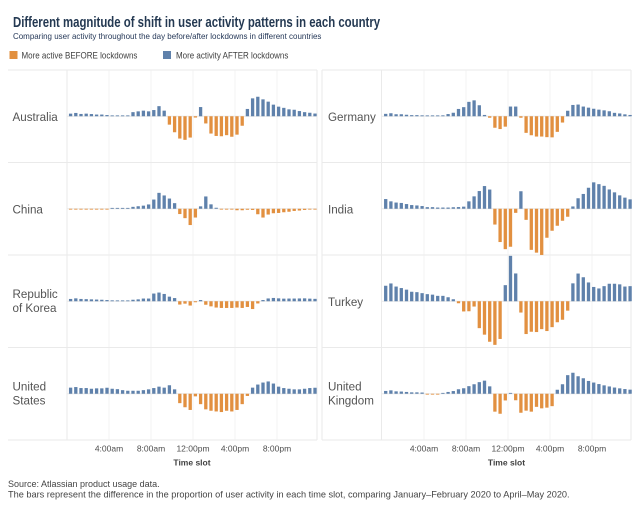 This screenshot has width=640, height=517. Describe the element at coordinates (35, 294) in the screenshot. I see `svg-text: Republic` at that location.